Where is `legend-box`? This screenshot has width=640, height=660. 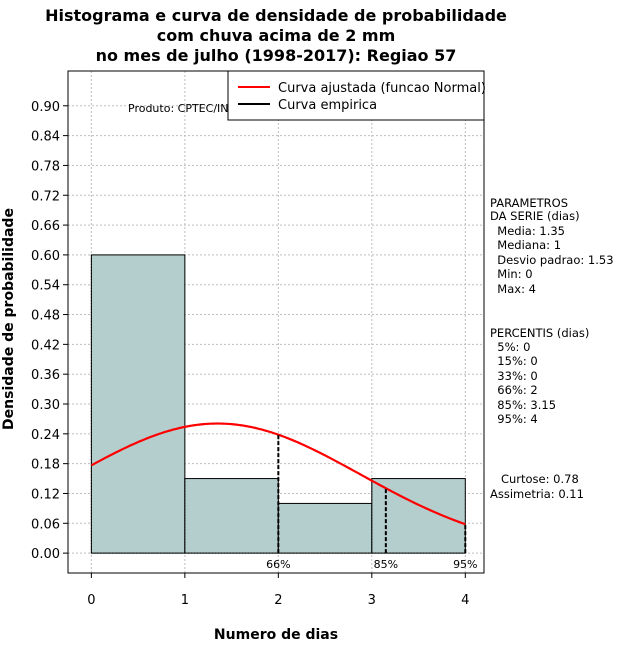 legend-box is located at coordinates (356, 95).